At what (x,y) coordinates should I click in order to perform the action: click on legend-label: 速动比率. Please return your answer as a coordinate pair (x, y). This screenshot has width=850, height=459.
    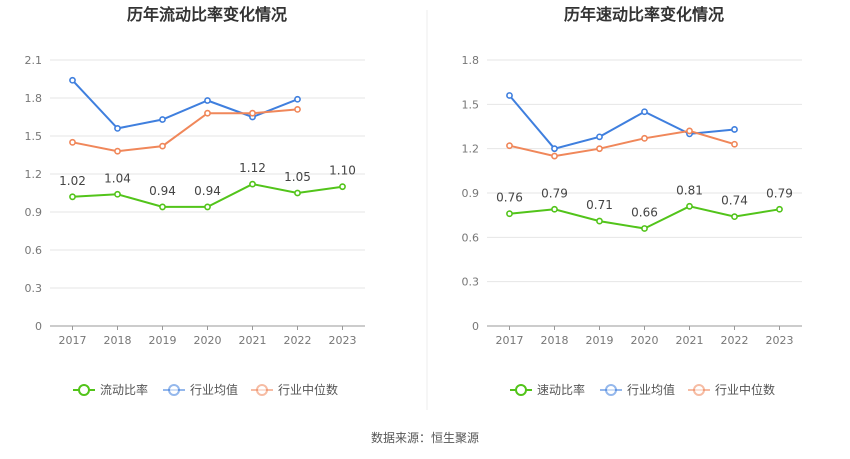
    Looking at the image, I should click on (561, 389).